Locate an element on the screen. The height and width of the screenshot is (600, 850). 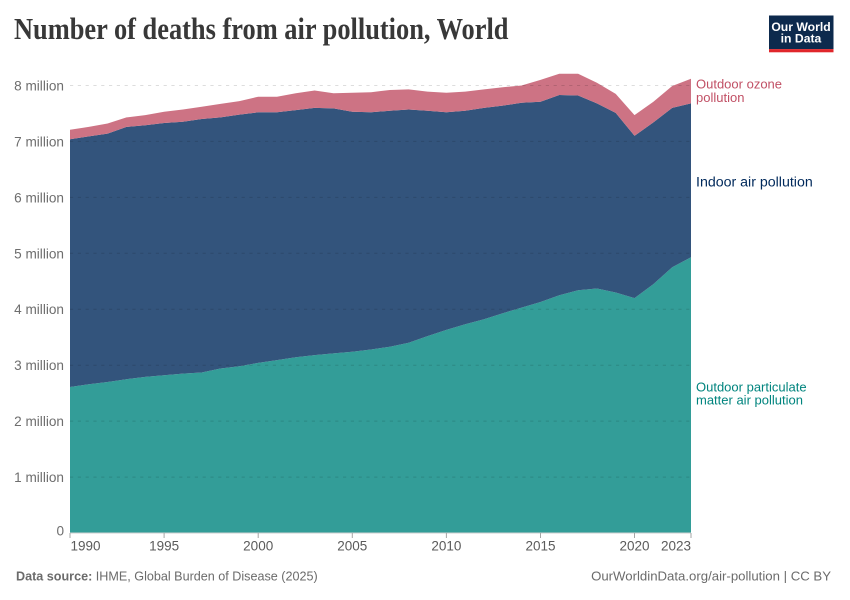
svg-text: 2010 is located at coordinates (446, 545).